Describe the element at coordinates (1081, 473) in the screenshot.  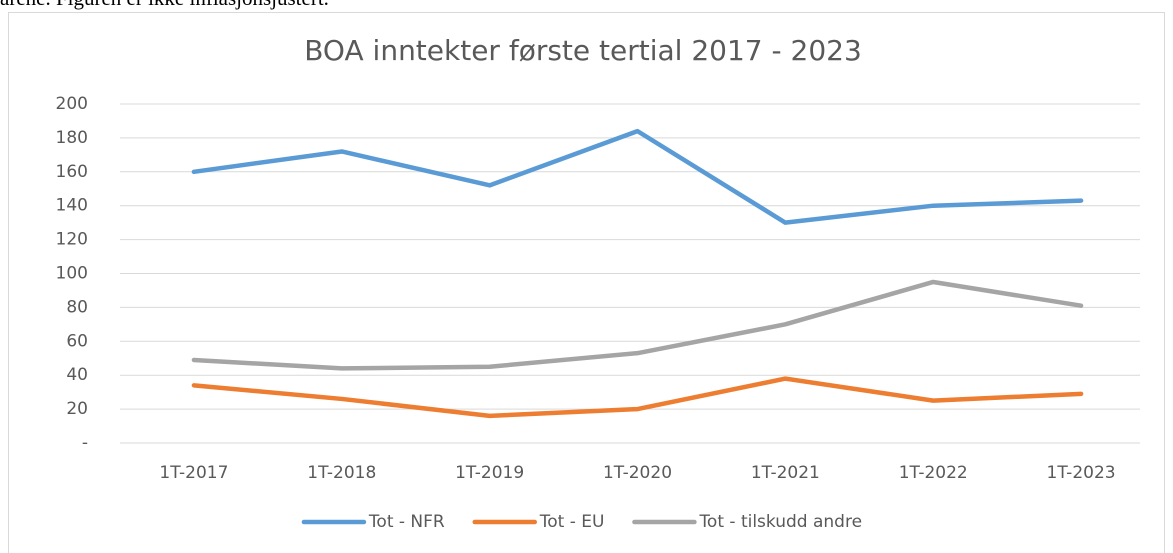
I see `x-tick-label: 1T-2023` at that location.